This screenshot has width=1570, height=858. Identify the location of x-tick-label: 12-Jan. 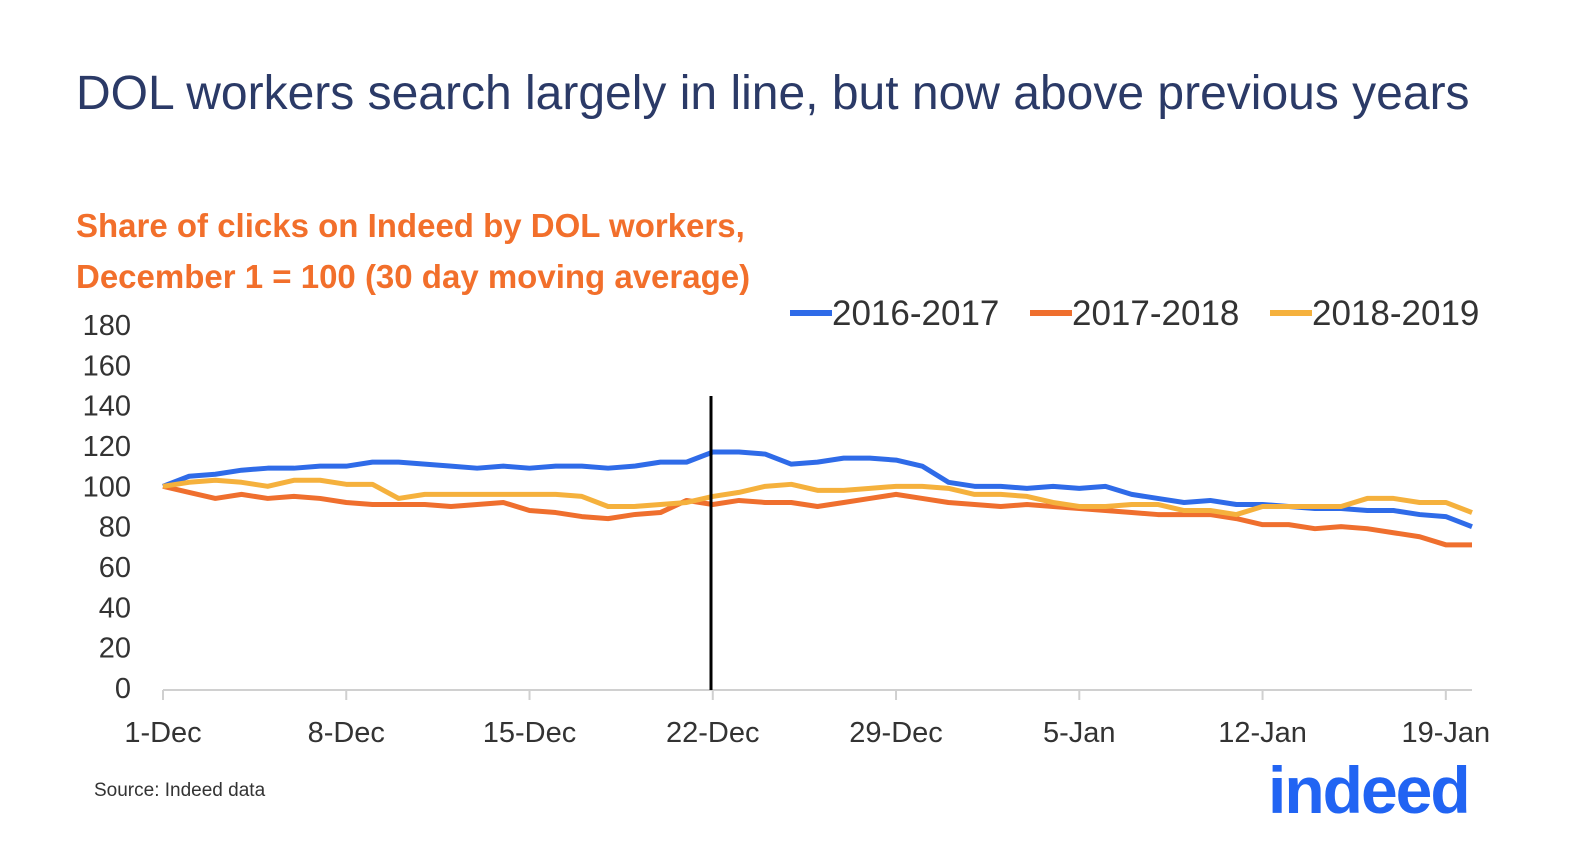
(1262, 733).